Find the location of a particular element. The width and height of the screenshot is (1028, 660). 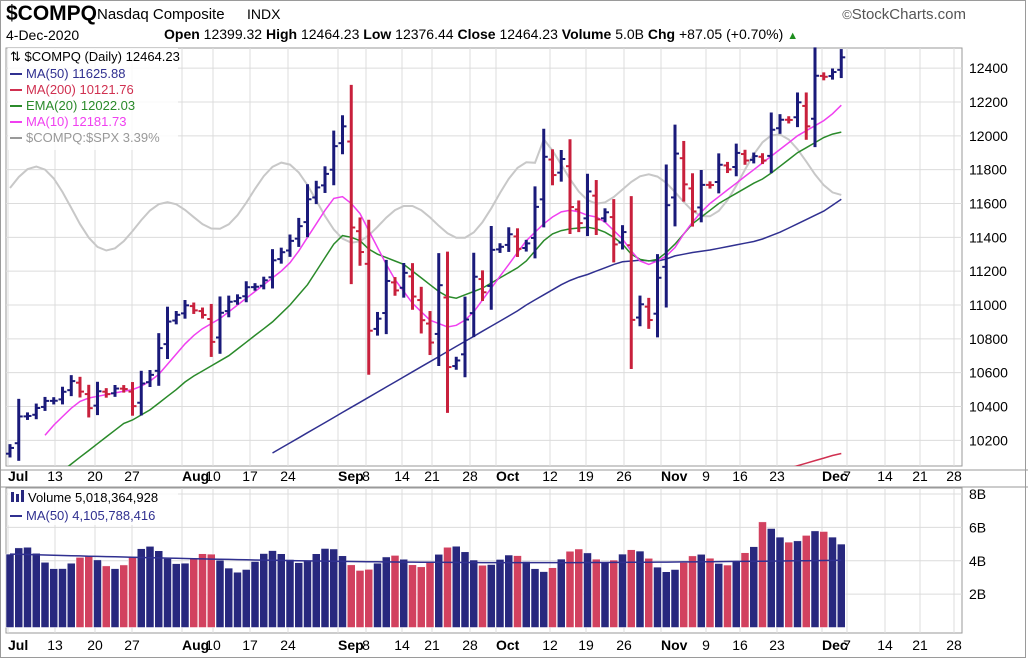

y-tick-label: 11400 is located at coordinates (988, 237).